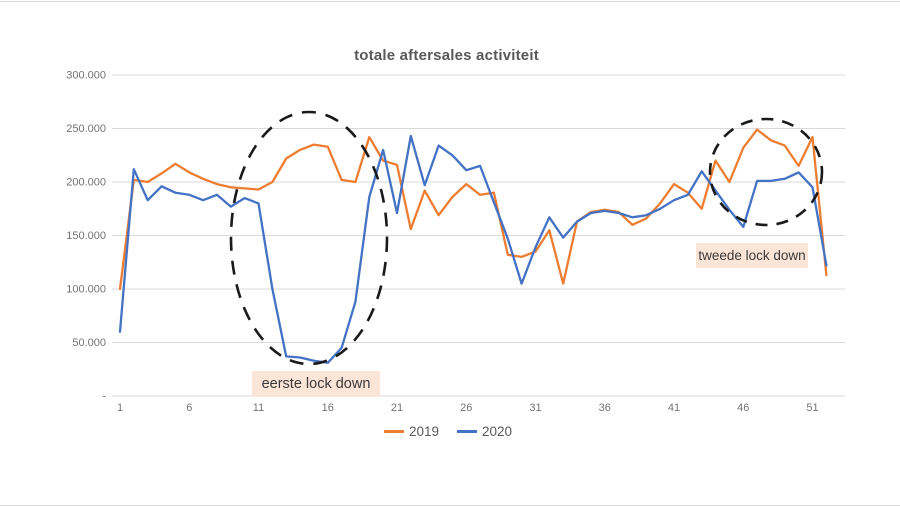 The height and width of the screenshot is (507, 900). Describe the element at coordinates (450, 1) in the screenshot. I see `page-border-top` at that location.